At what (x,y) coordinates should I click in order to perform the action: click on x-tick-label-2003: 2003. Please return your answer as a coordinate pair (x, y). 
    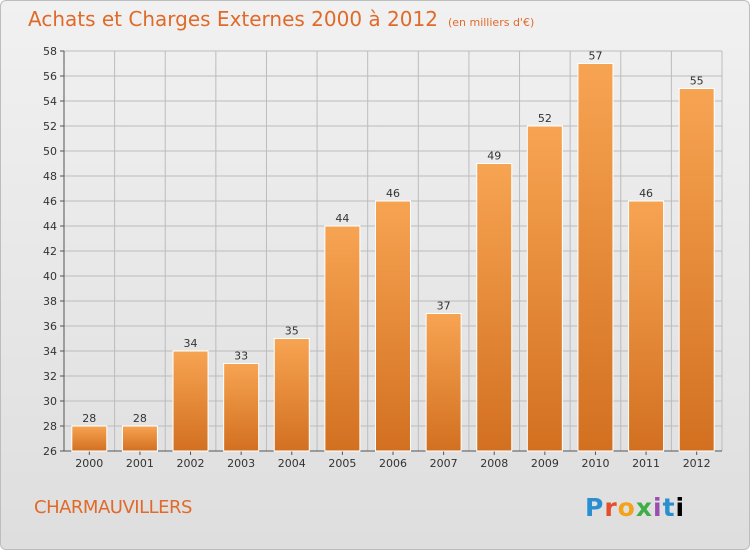
    Looking at the image, I should click on (241, 463).